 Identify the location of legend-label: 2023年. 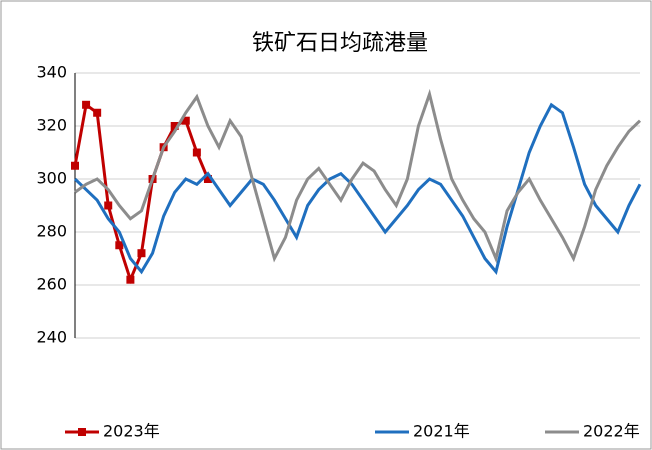
(131, 431).